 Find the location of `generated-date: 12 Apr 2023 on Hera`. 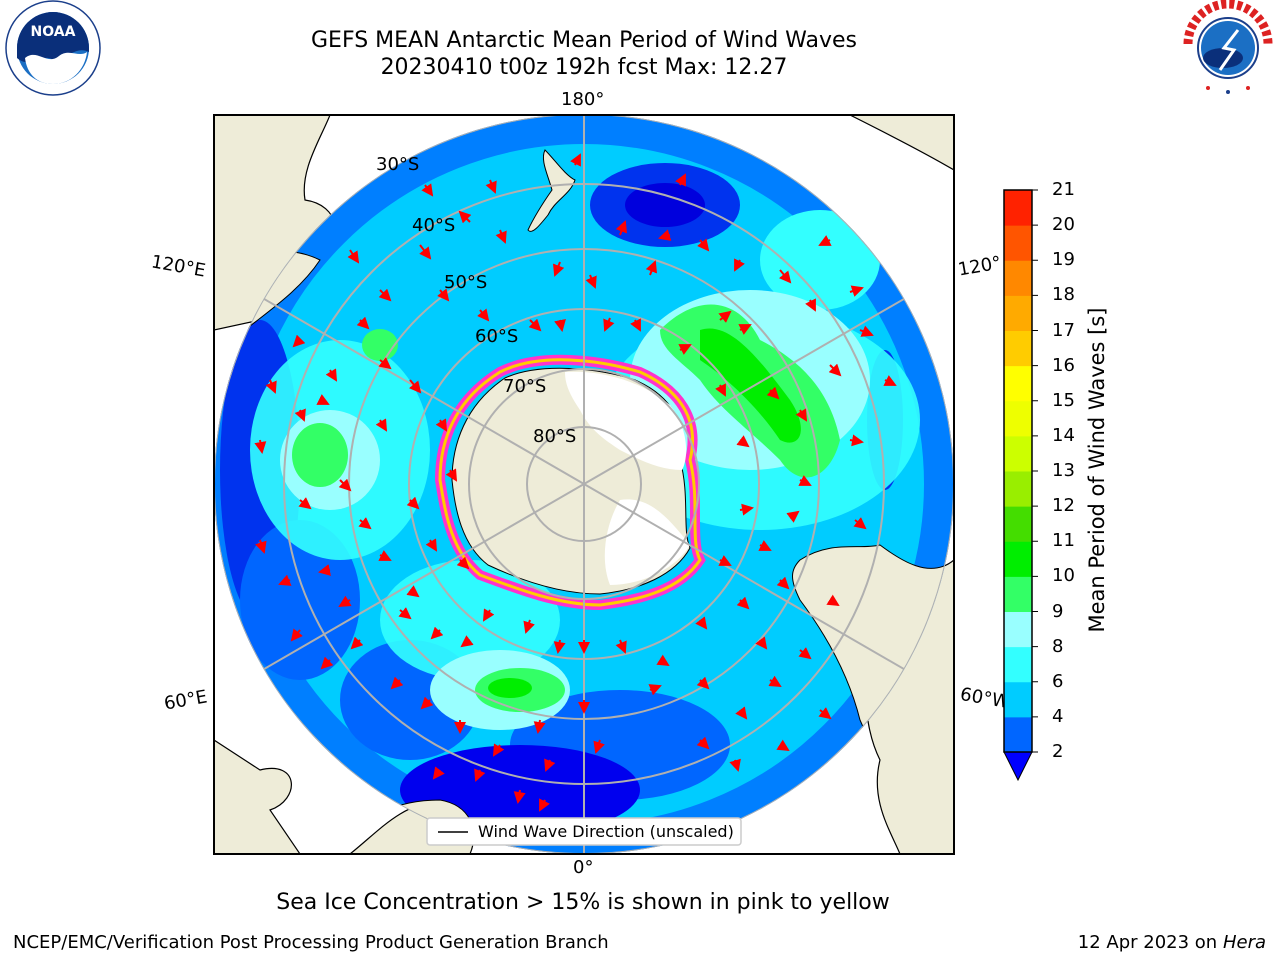

generated-date: 12 Apr 2023 on Hera is located at coordinates (1172, 942).